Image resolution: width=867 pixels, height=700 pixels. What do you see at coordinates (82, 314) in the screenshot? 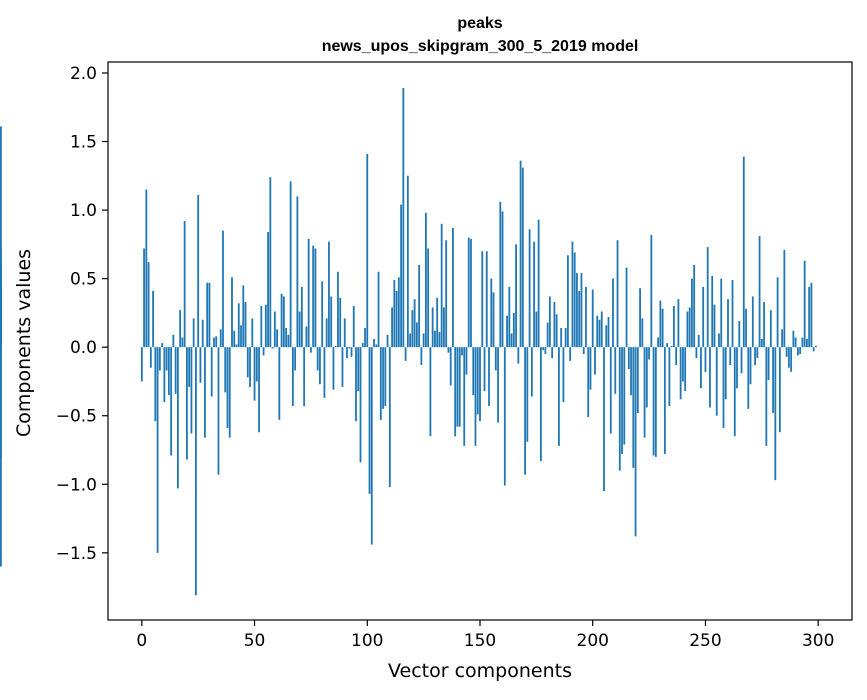
I see `y-ticks-group: −1.5 −1.0 −0.5 0.0 0.5 1.0 1.5 2.0` at bounding box center [82, 314].